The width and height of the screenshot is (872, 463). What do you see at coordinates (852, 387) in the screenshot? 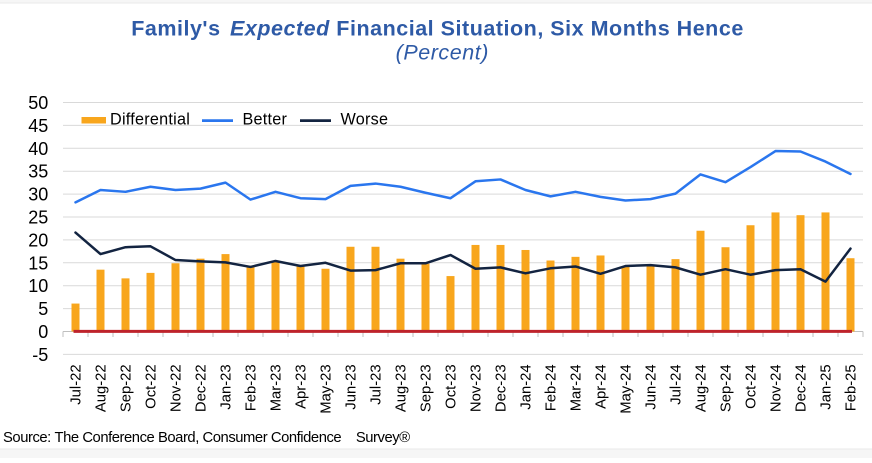
I see `svg-text: Feb-25` at bounding box center [852, 387].